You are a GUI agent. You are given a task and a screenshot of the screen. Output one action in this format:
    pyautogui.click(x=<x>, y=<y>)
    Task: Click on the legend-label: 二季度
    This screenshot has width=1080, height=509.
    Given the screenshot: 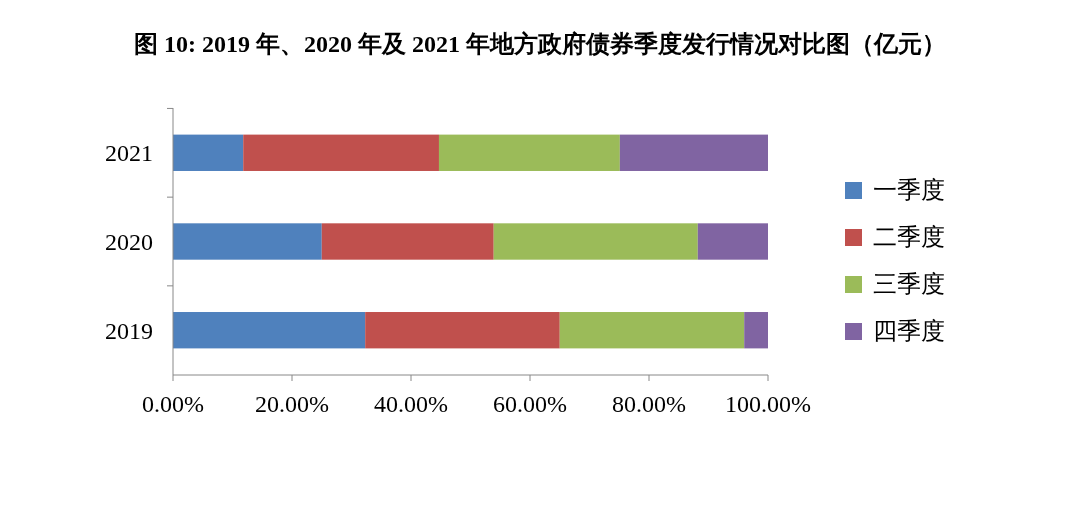 What is the action you would take?
    pyautogui.click(x=909, y=237)
    